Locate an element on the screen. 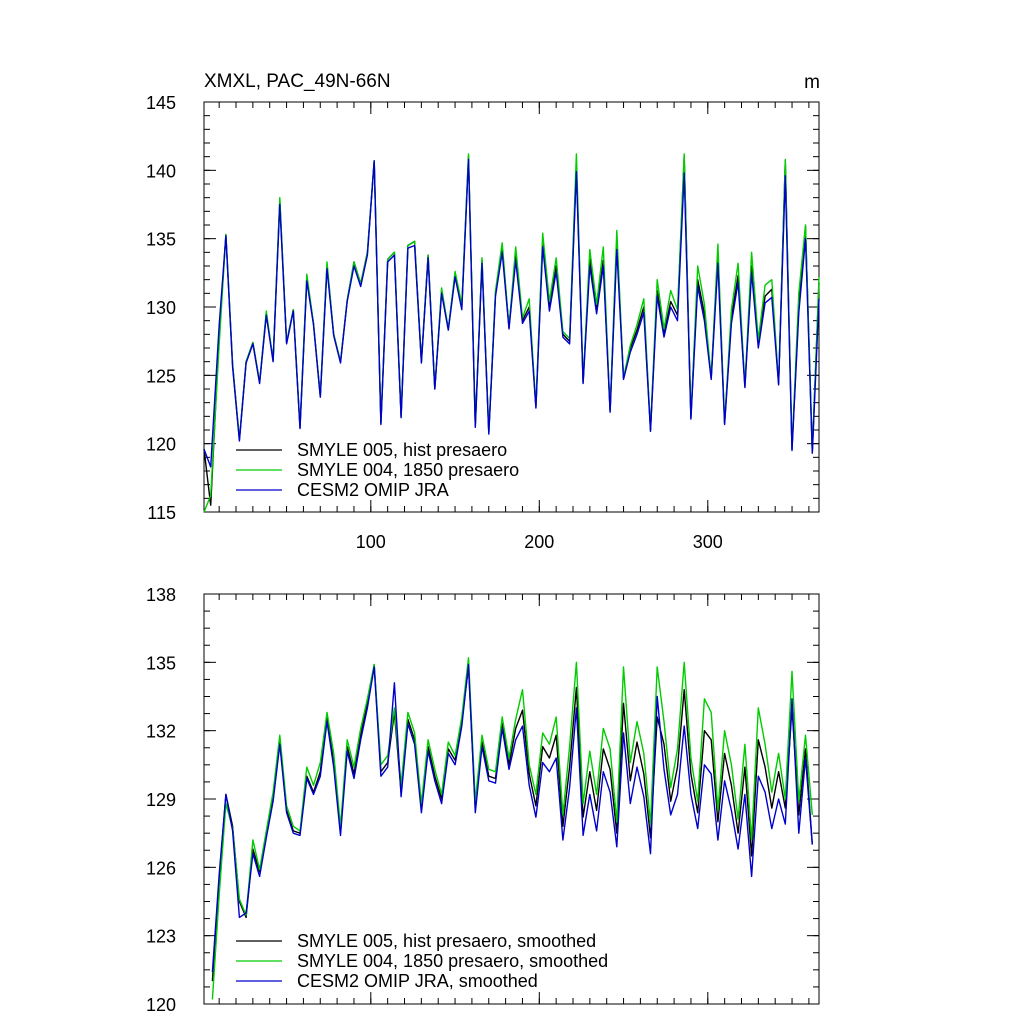 The width and height of the screenshot is (1024, 1024). y-tick-label: 123 is located at coordinates (161, 937).